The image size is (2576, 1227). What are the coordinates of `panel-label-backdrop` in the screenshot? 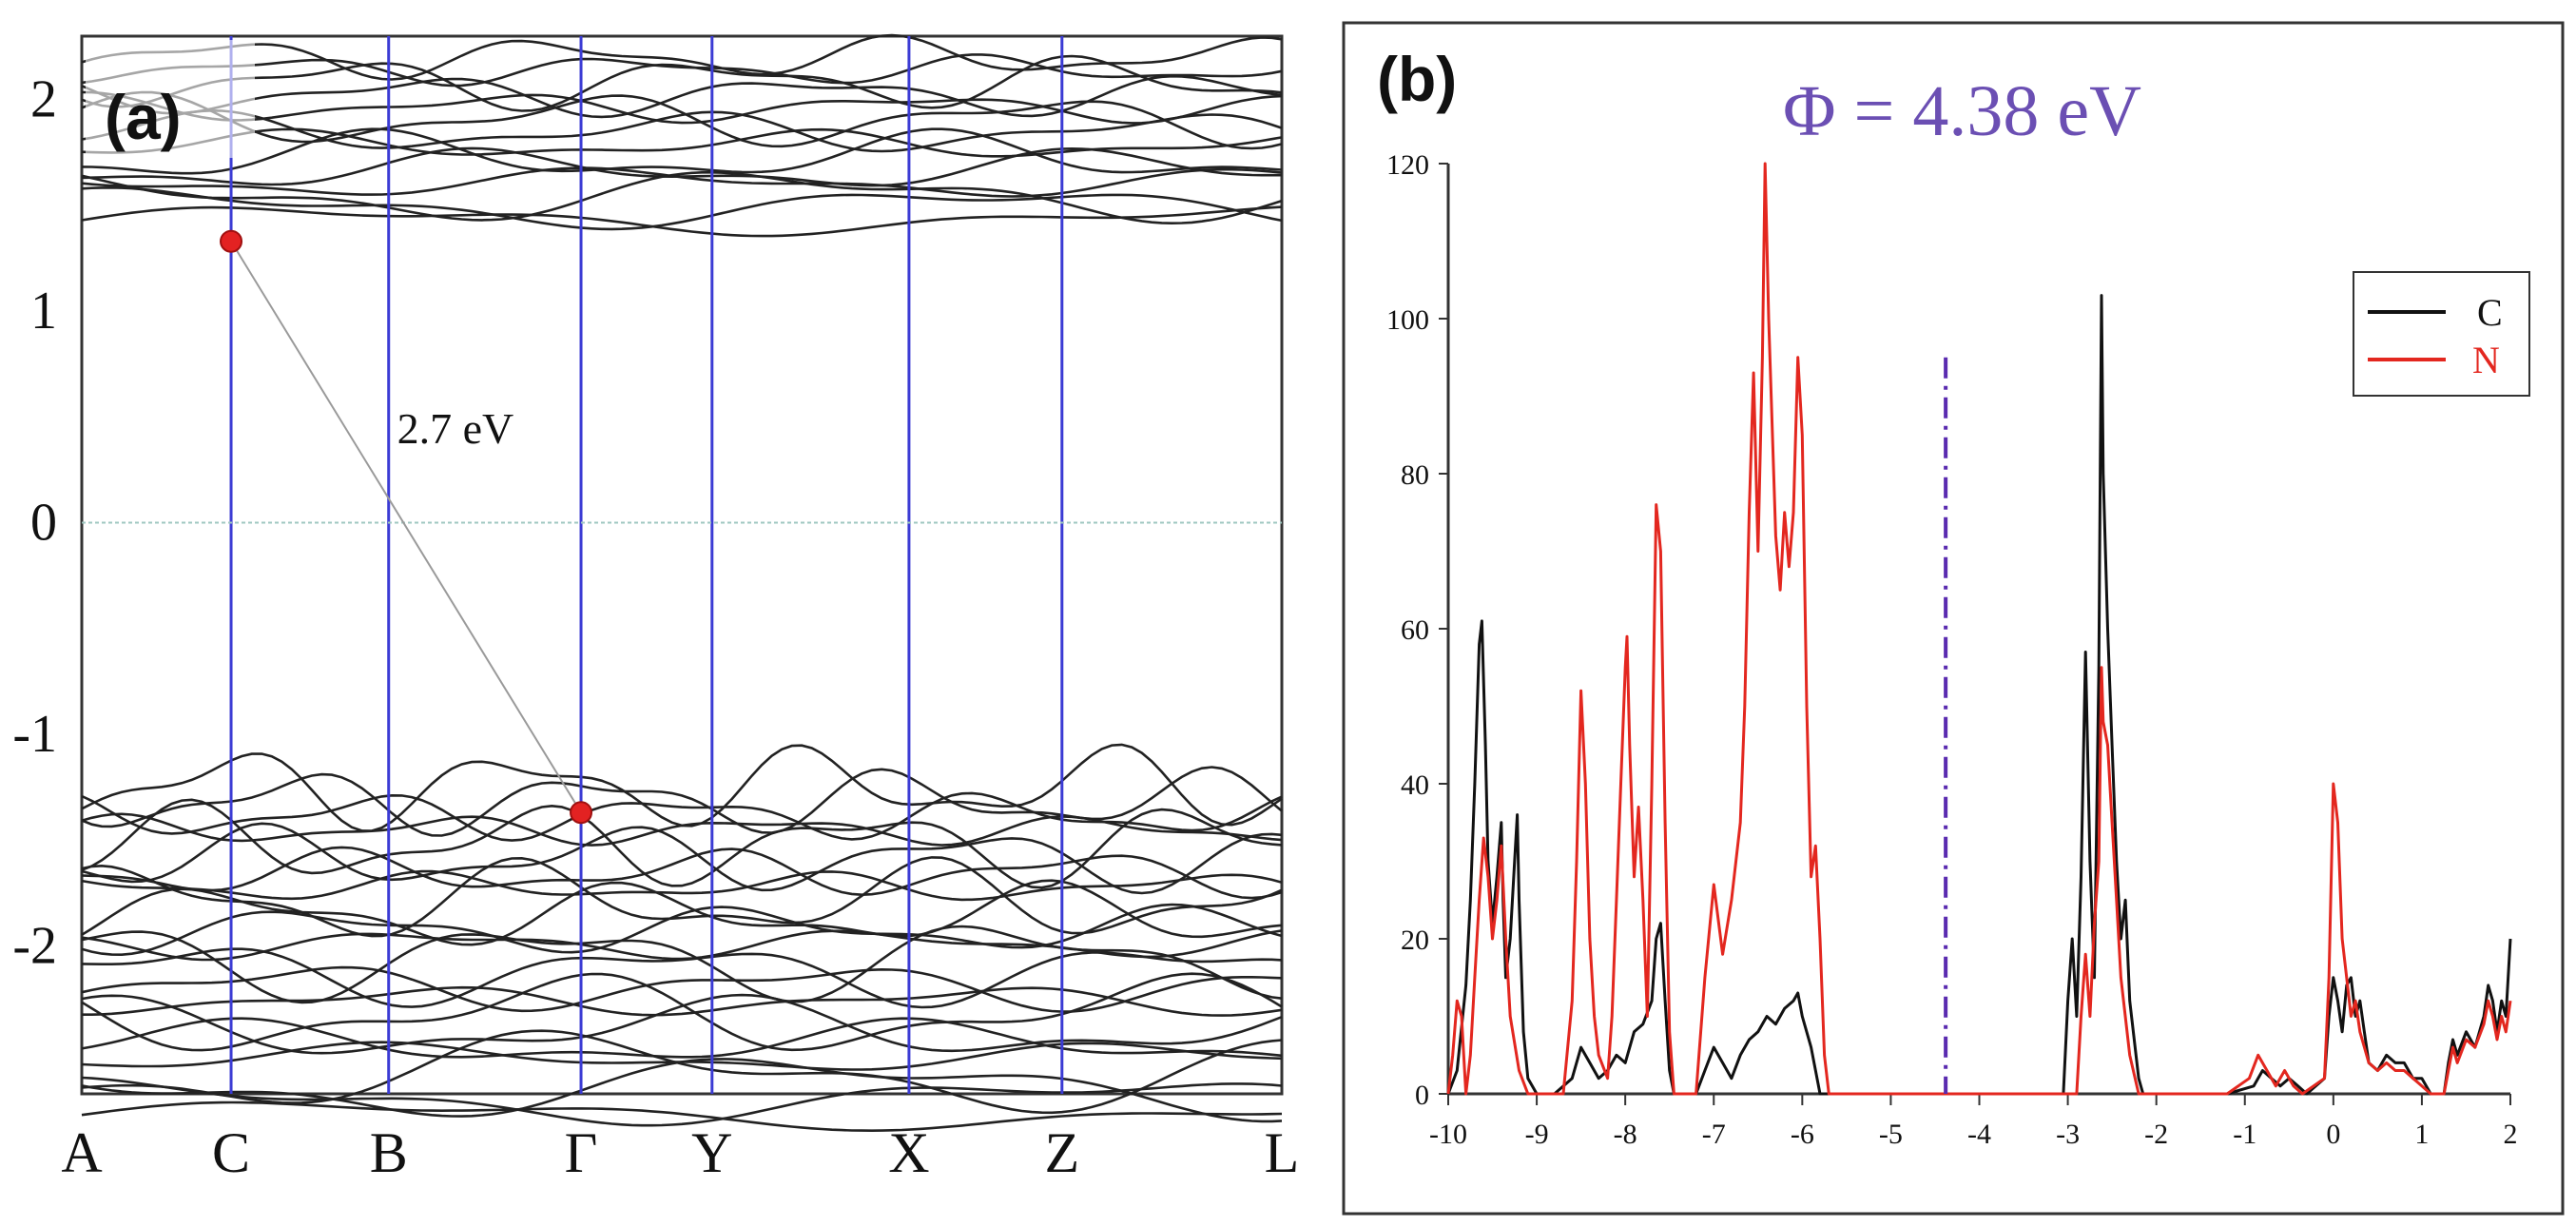 It's located at (170, 99).